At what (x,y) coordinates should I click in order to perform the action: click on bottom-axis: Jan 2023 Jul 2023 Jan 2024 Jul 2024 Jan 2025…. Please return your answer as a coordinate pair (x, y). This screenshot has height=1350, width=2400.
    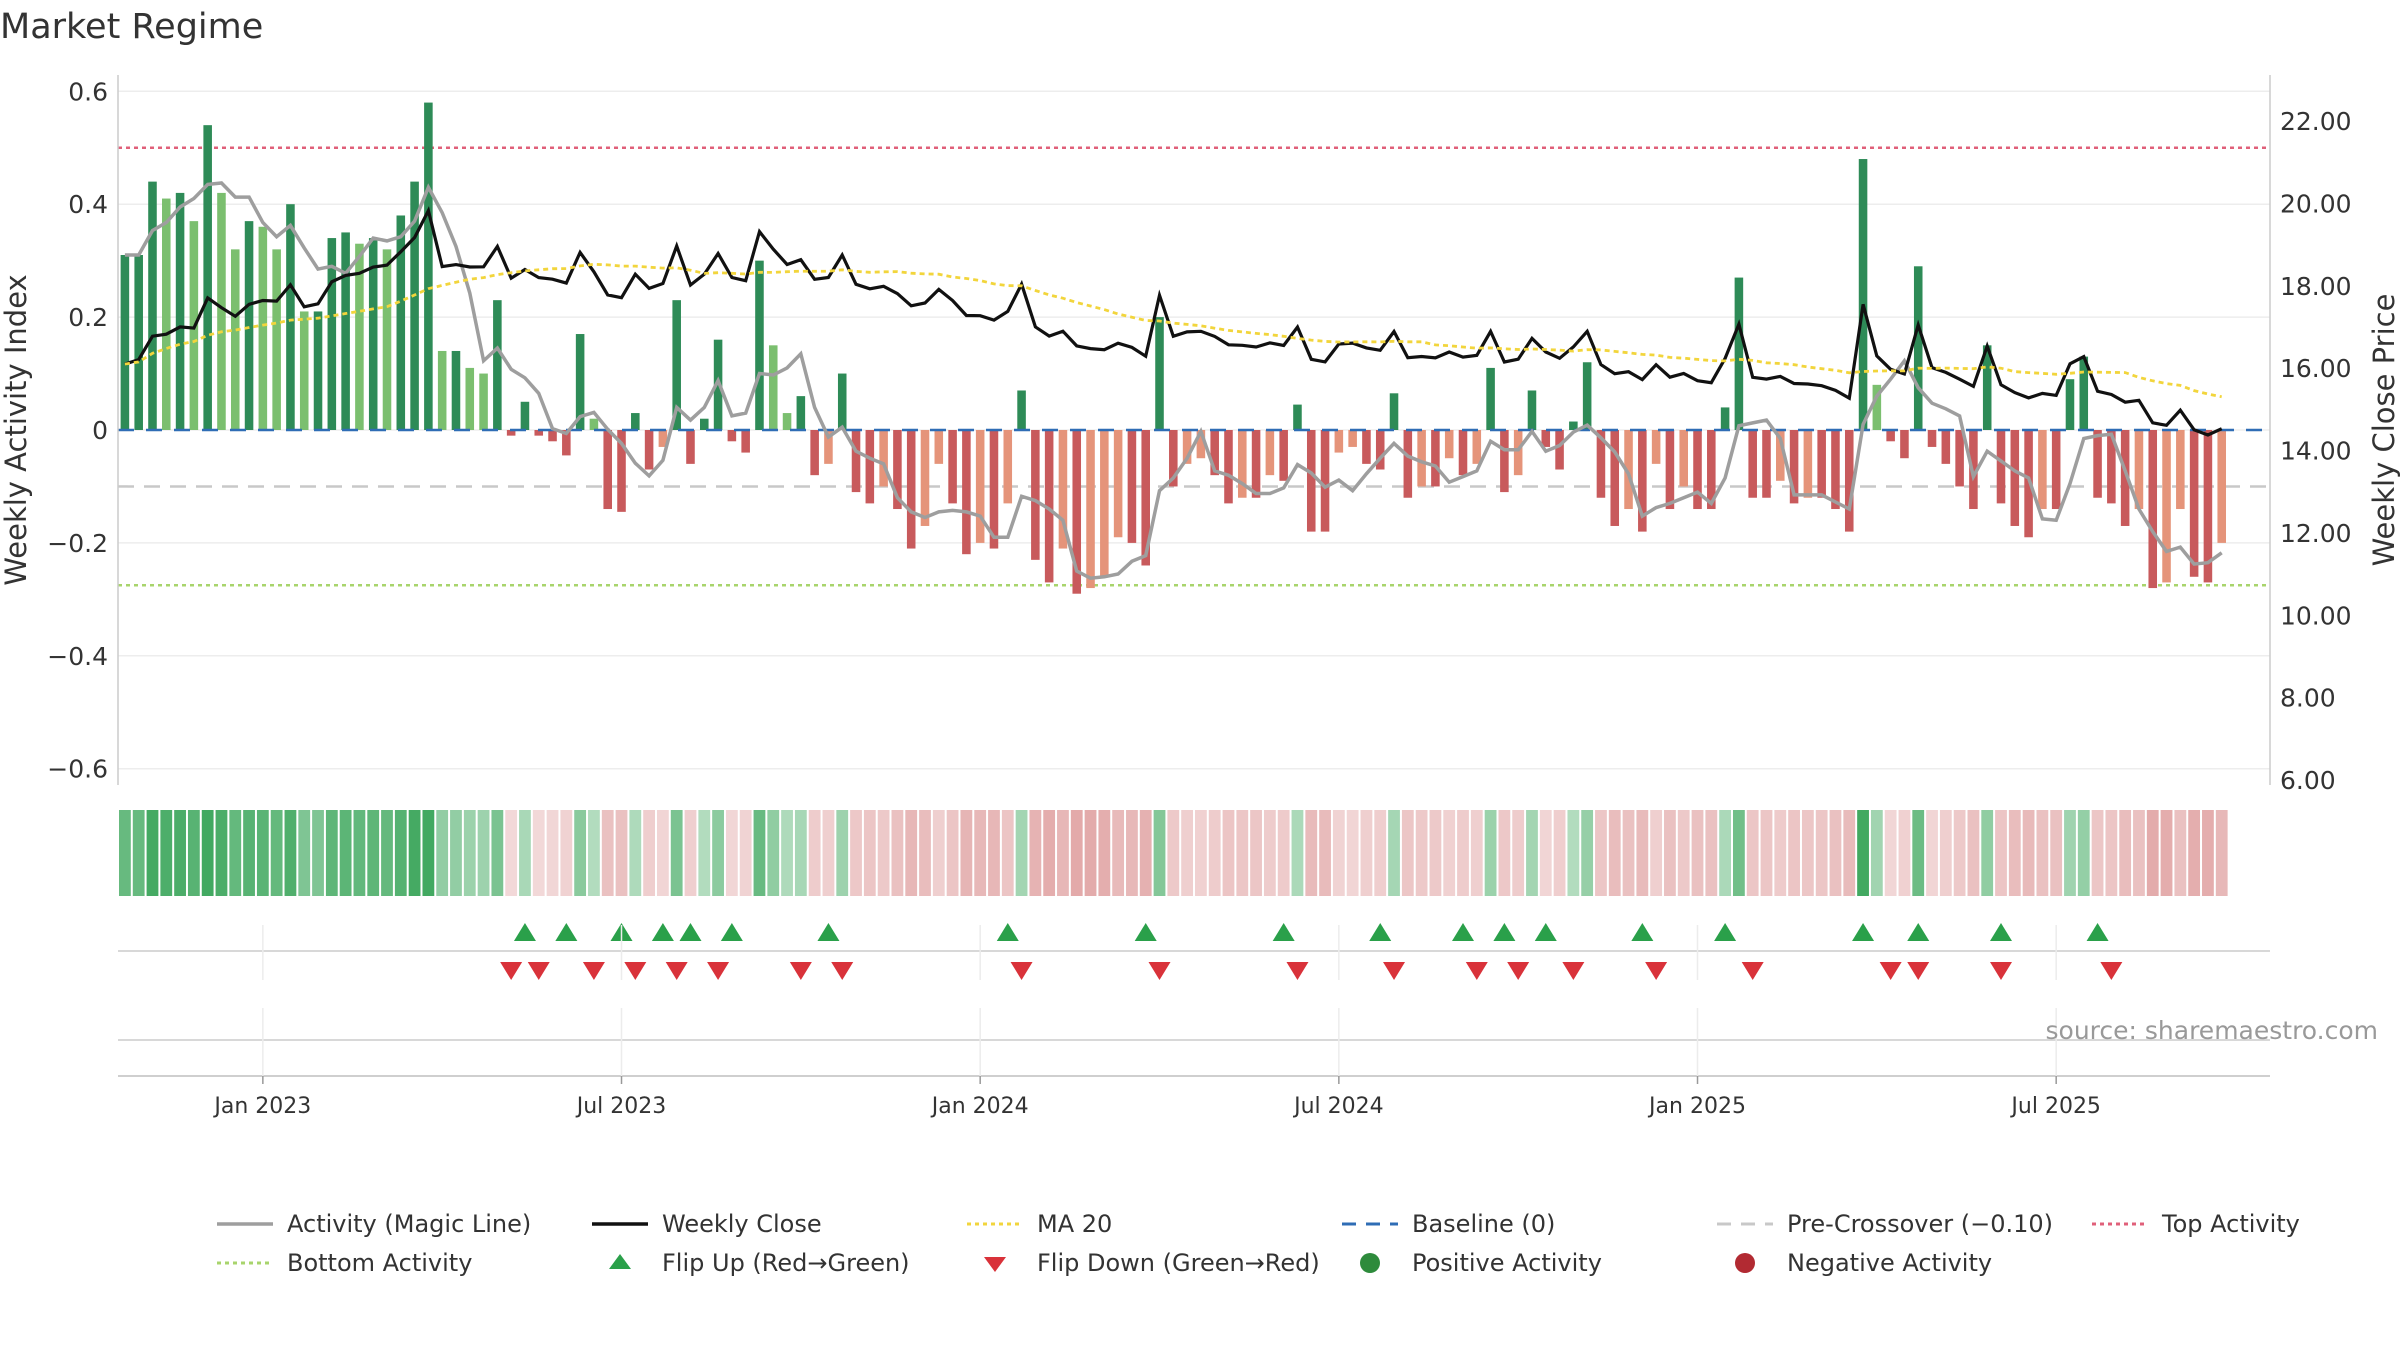
    Looking at the image, I should click on (1194, 1022).